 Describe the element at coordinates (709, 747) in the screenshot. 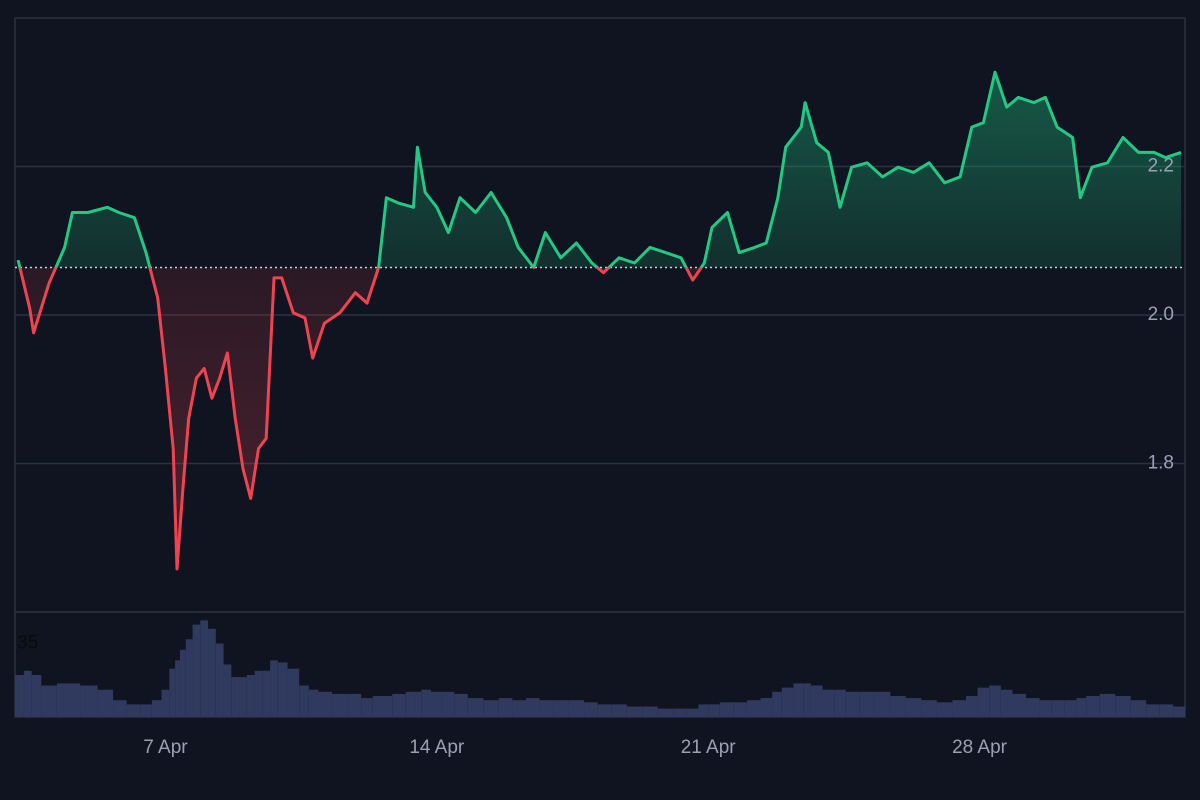

I see `x-tick-label: 21 Apr` at that location.